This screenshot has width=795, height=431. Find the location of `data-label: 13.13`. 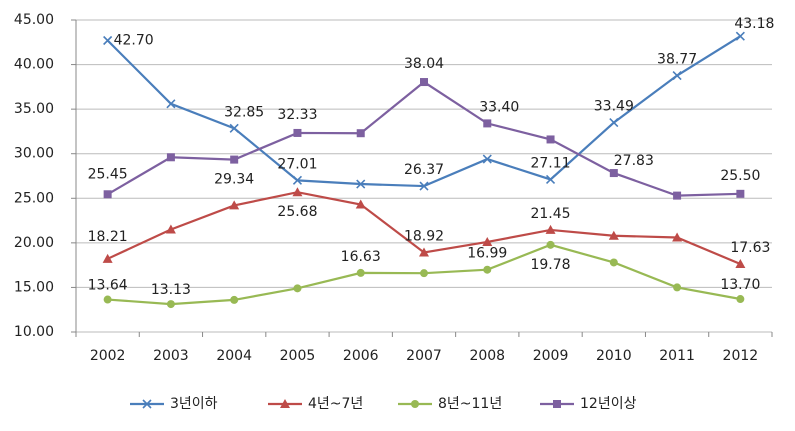

data-label: 13.13 is located at coordinates (171, 290).